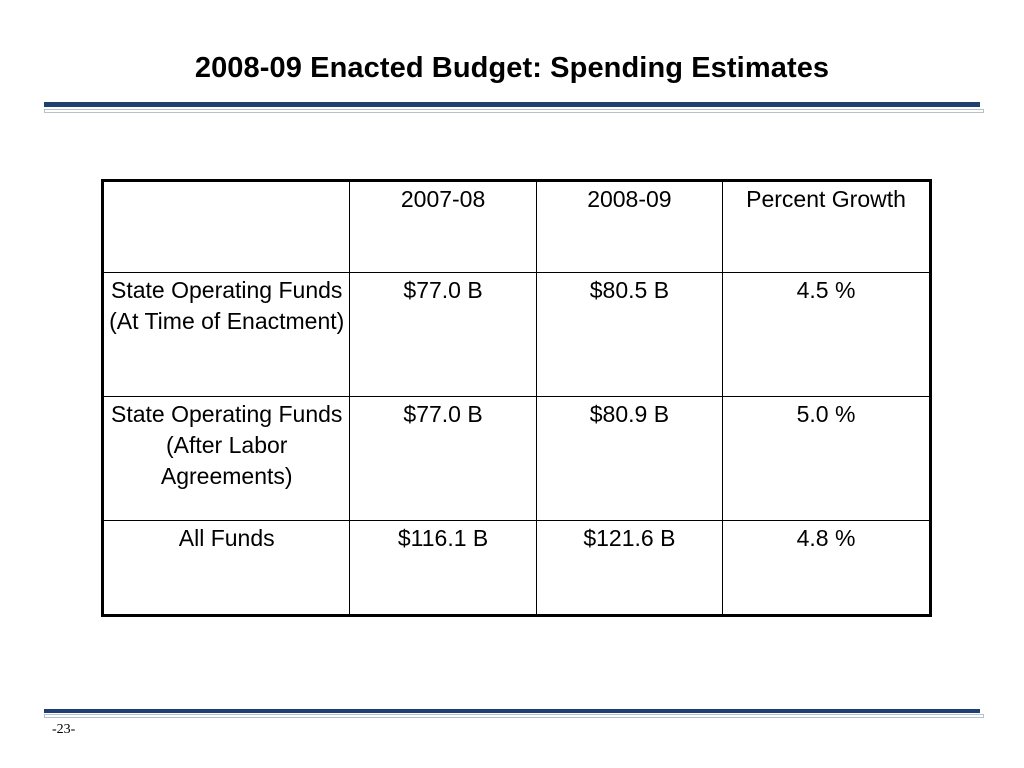 The width and height of the screenshot is (1024, 768). What do you see at coordinates (514, 111) in the screenshot?
I see `header-rule-thin` at bounding box center [514, 111].